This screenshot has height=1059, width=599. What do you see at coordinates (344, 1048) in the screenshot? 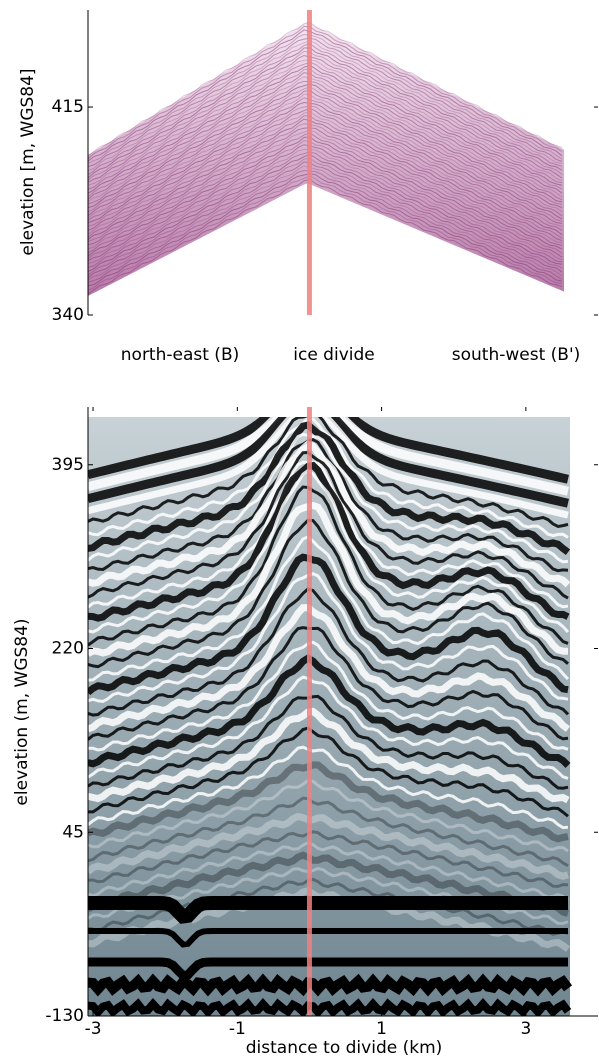
I see `x-axis-label: distance to divide (km)` at bounding box center [344, 1048].